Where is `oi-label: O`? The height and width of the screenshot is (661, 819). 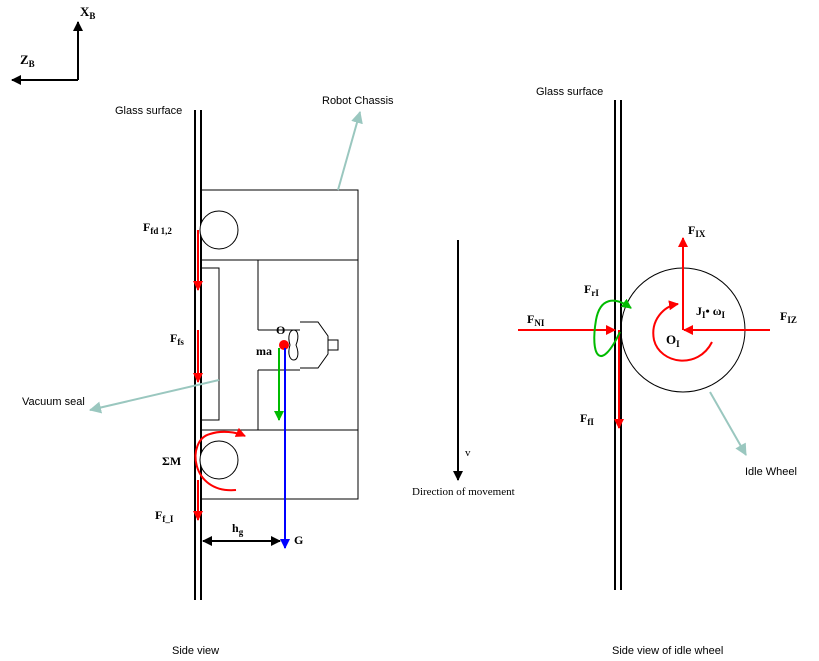 oi-label: O is located at coordinates (671, 339).